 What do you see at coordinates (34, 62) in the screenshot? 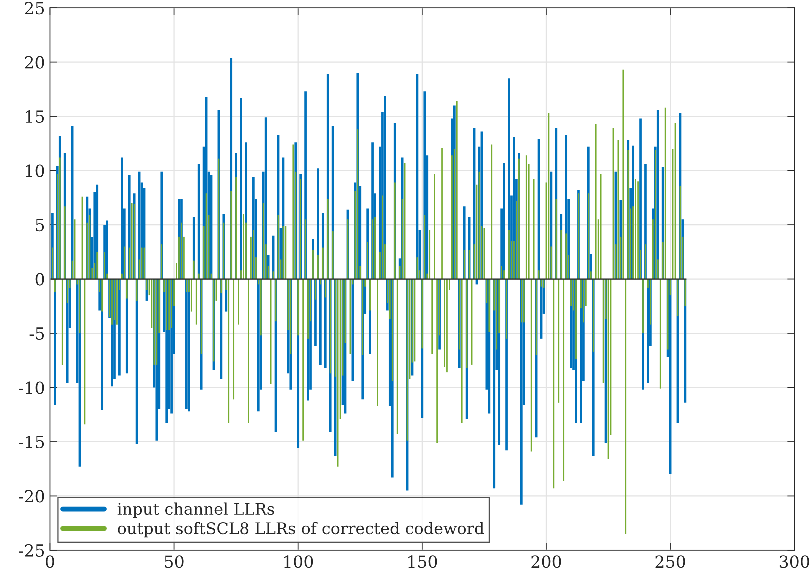
I see `y-tick-label: 20` at bounding box center [34, 62].